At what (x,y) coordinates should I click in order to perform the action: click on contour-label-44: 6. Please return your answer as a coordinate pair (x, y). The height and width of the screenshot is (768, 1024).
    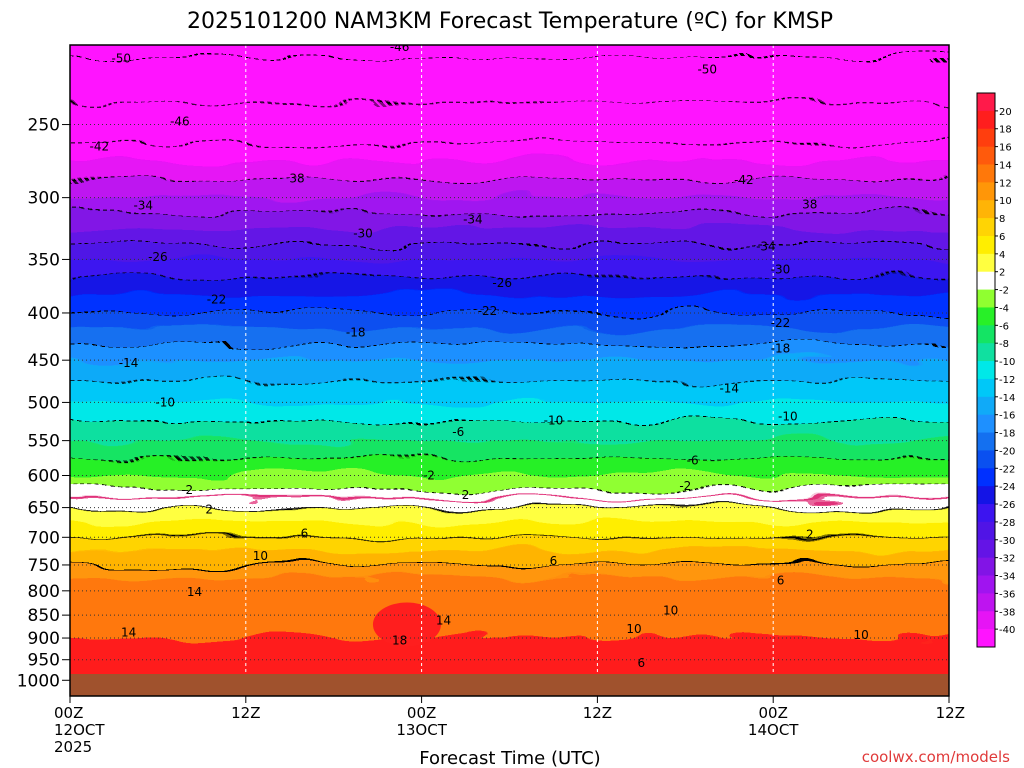
    Looking at the image, I should click on (642, 663).